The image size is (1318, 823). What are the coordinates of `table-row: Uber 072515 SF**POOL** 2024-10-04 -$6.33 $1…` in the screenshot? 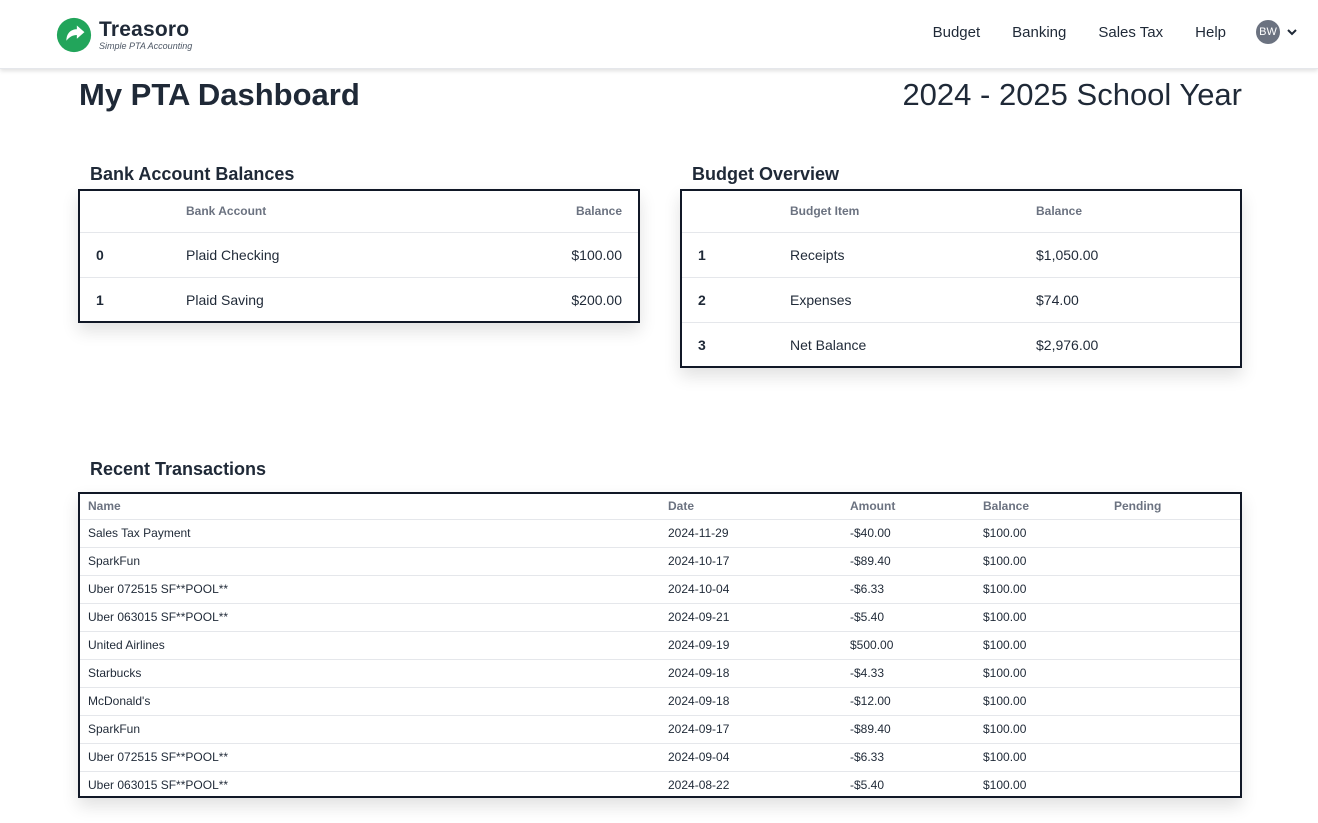 It's located at (660, 588).